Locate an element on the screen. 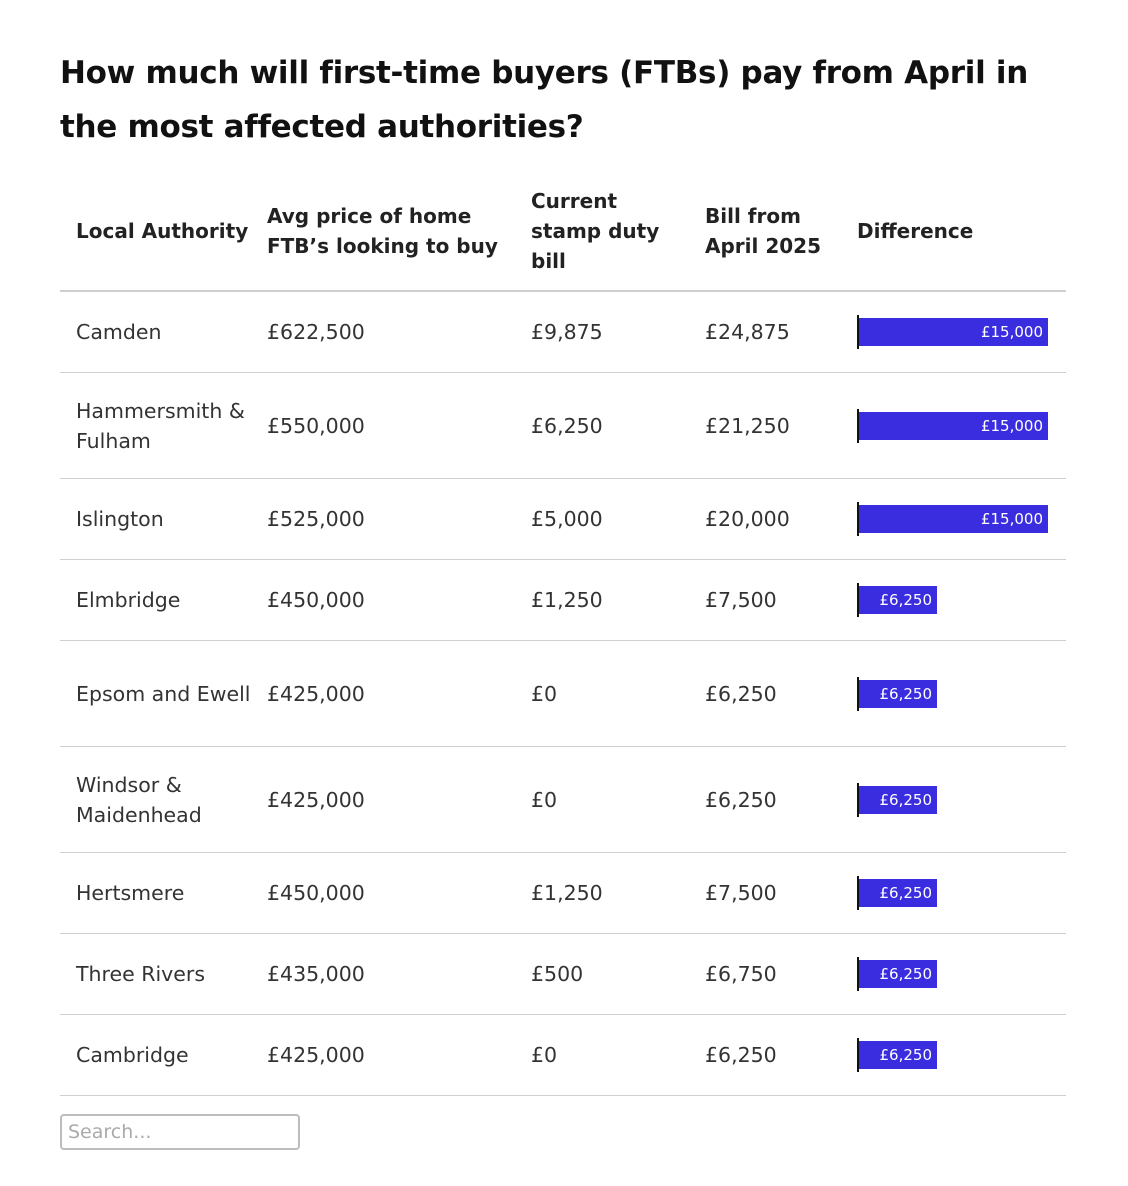  column-header-april-bill: Bill from April 2025 is located at coordinates (765, 232).